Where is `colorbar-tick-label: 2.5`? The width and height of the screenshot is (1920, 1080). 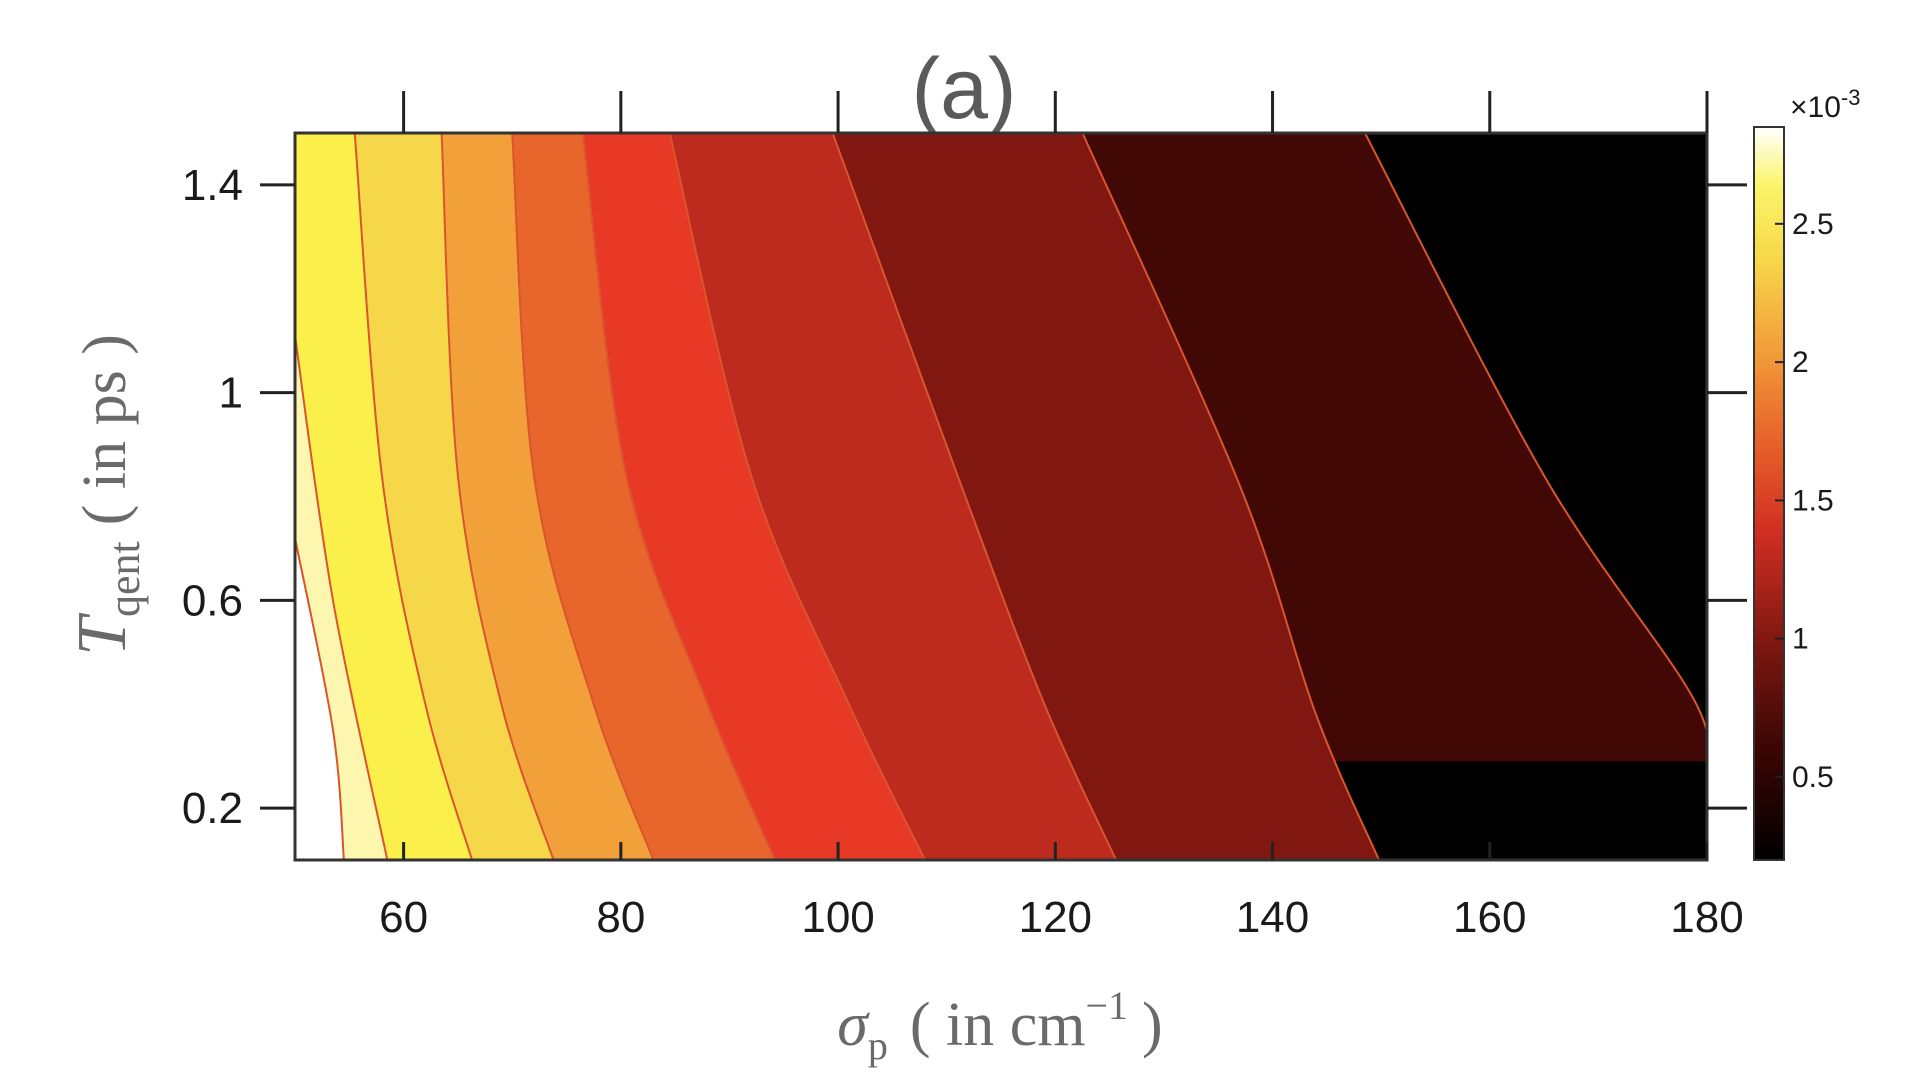
colorbar-tick-label: 2.5 is located at coordinates (1813, 224).